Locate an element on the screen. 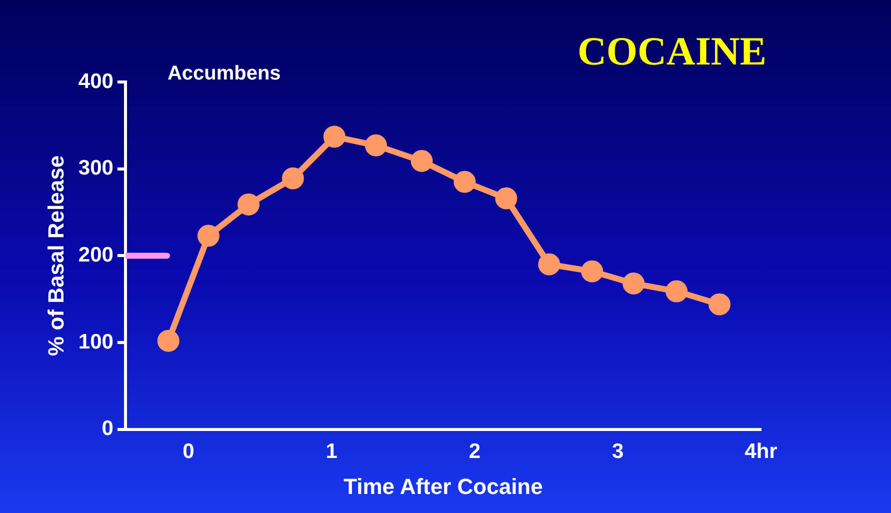  y-tick-label: 200 is located at coordinates (96, 254).